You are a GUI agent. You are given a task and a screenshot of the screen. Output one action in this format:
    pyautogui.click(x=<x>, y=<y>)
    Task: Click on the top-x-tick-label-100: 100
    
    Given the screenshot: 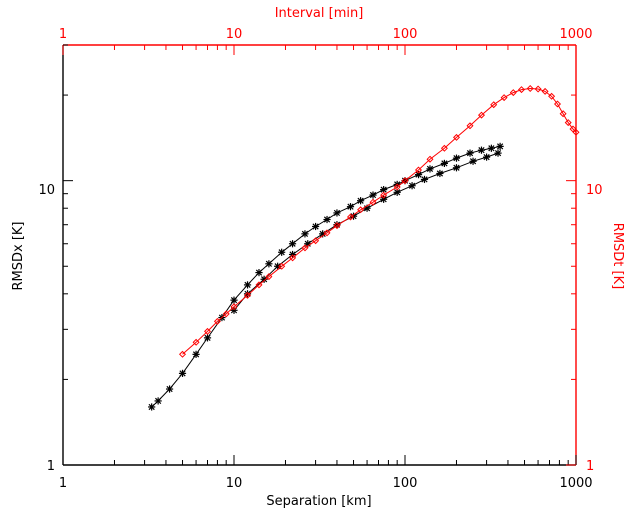 What is the action you would take?
    pyautogui.click(x=405, y=34)
    